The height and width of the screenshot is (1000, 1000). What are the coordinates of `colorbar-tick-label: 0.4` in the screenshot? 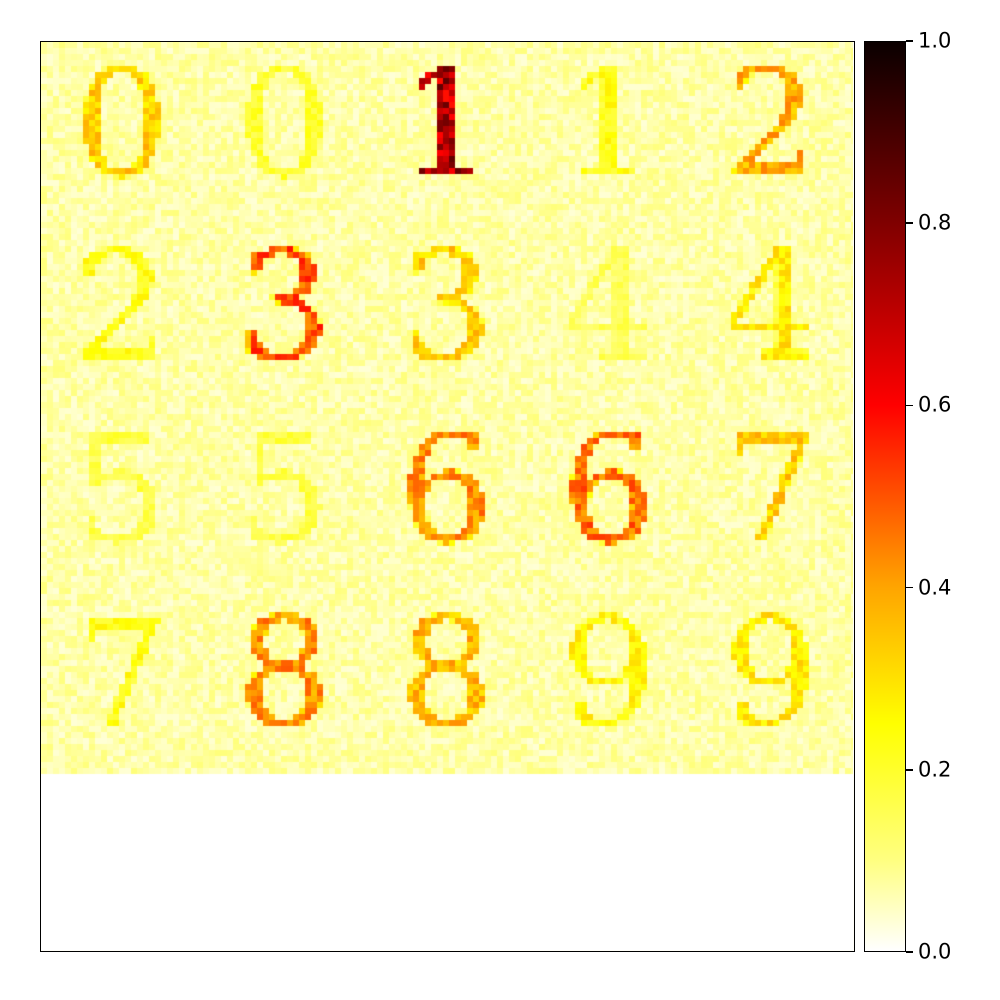 It's located at (935, 587).